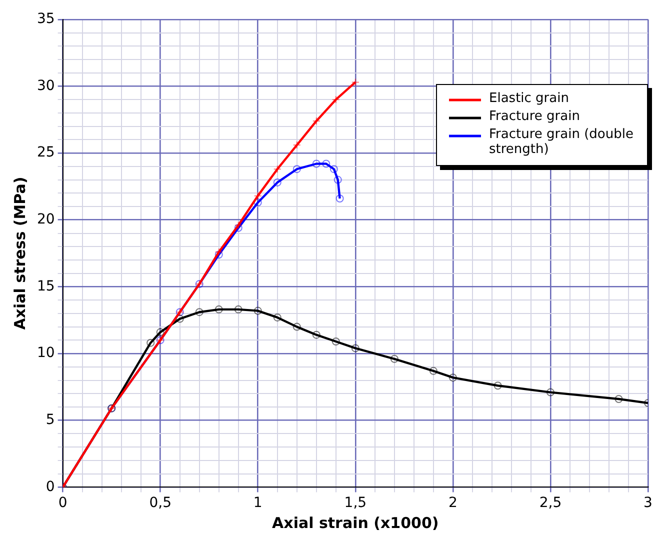 This screenshot has height=541, width=670. Describe the element at coordinates (45, 152) in the screenshot. I see `y-tick-label: 25` at that location.